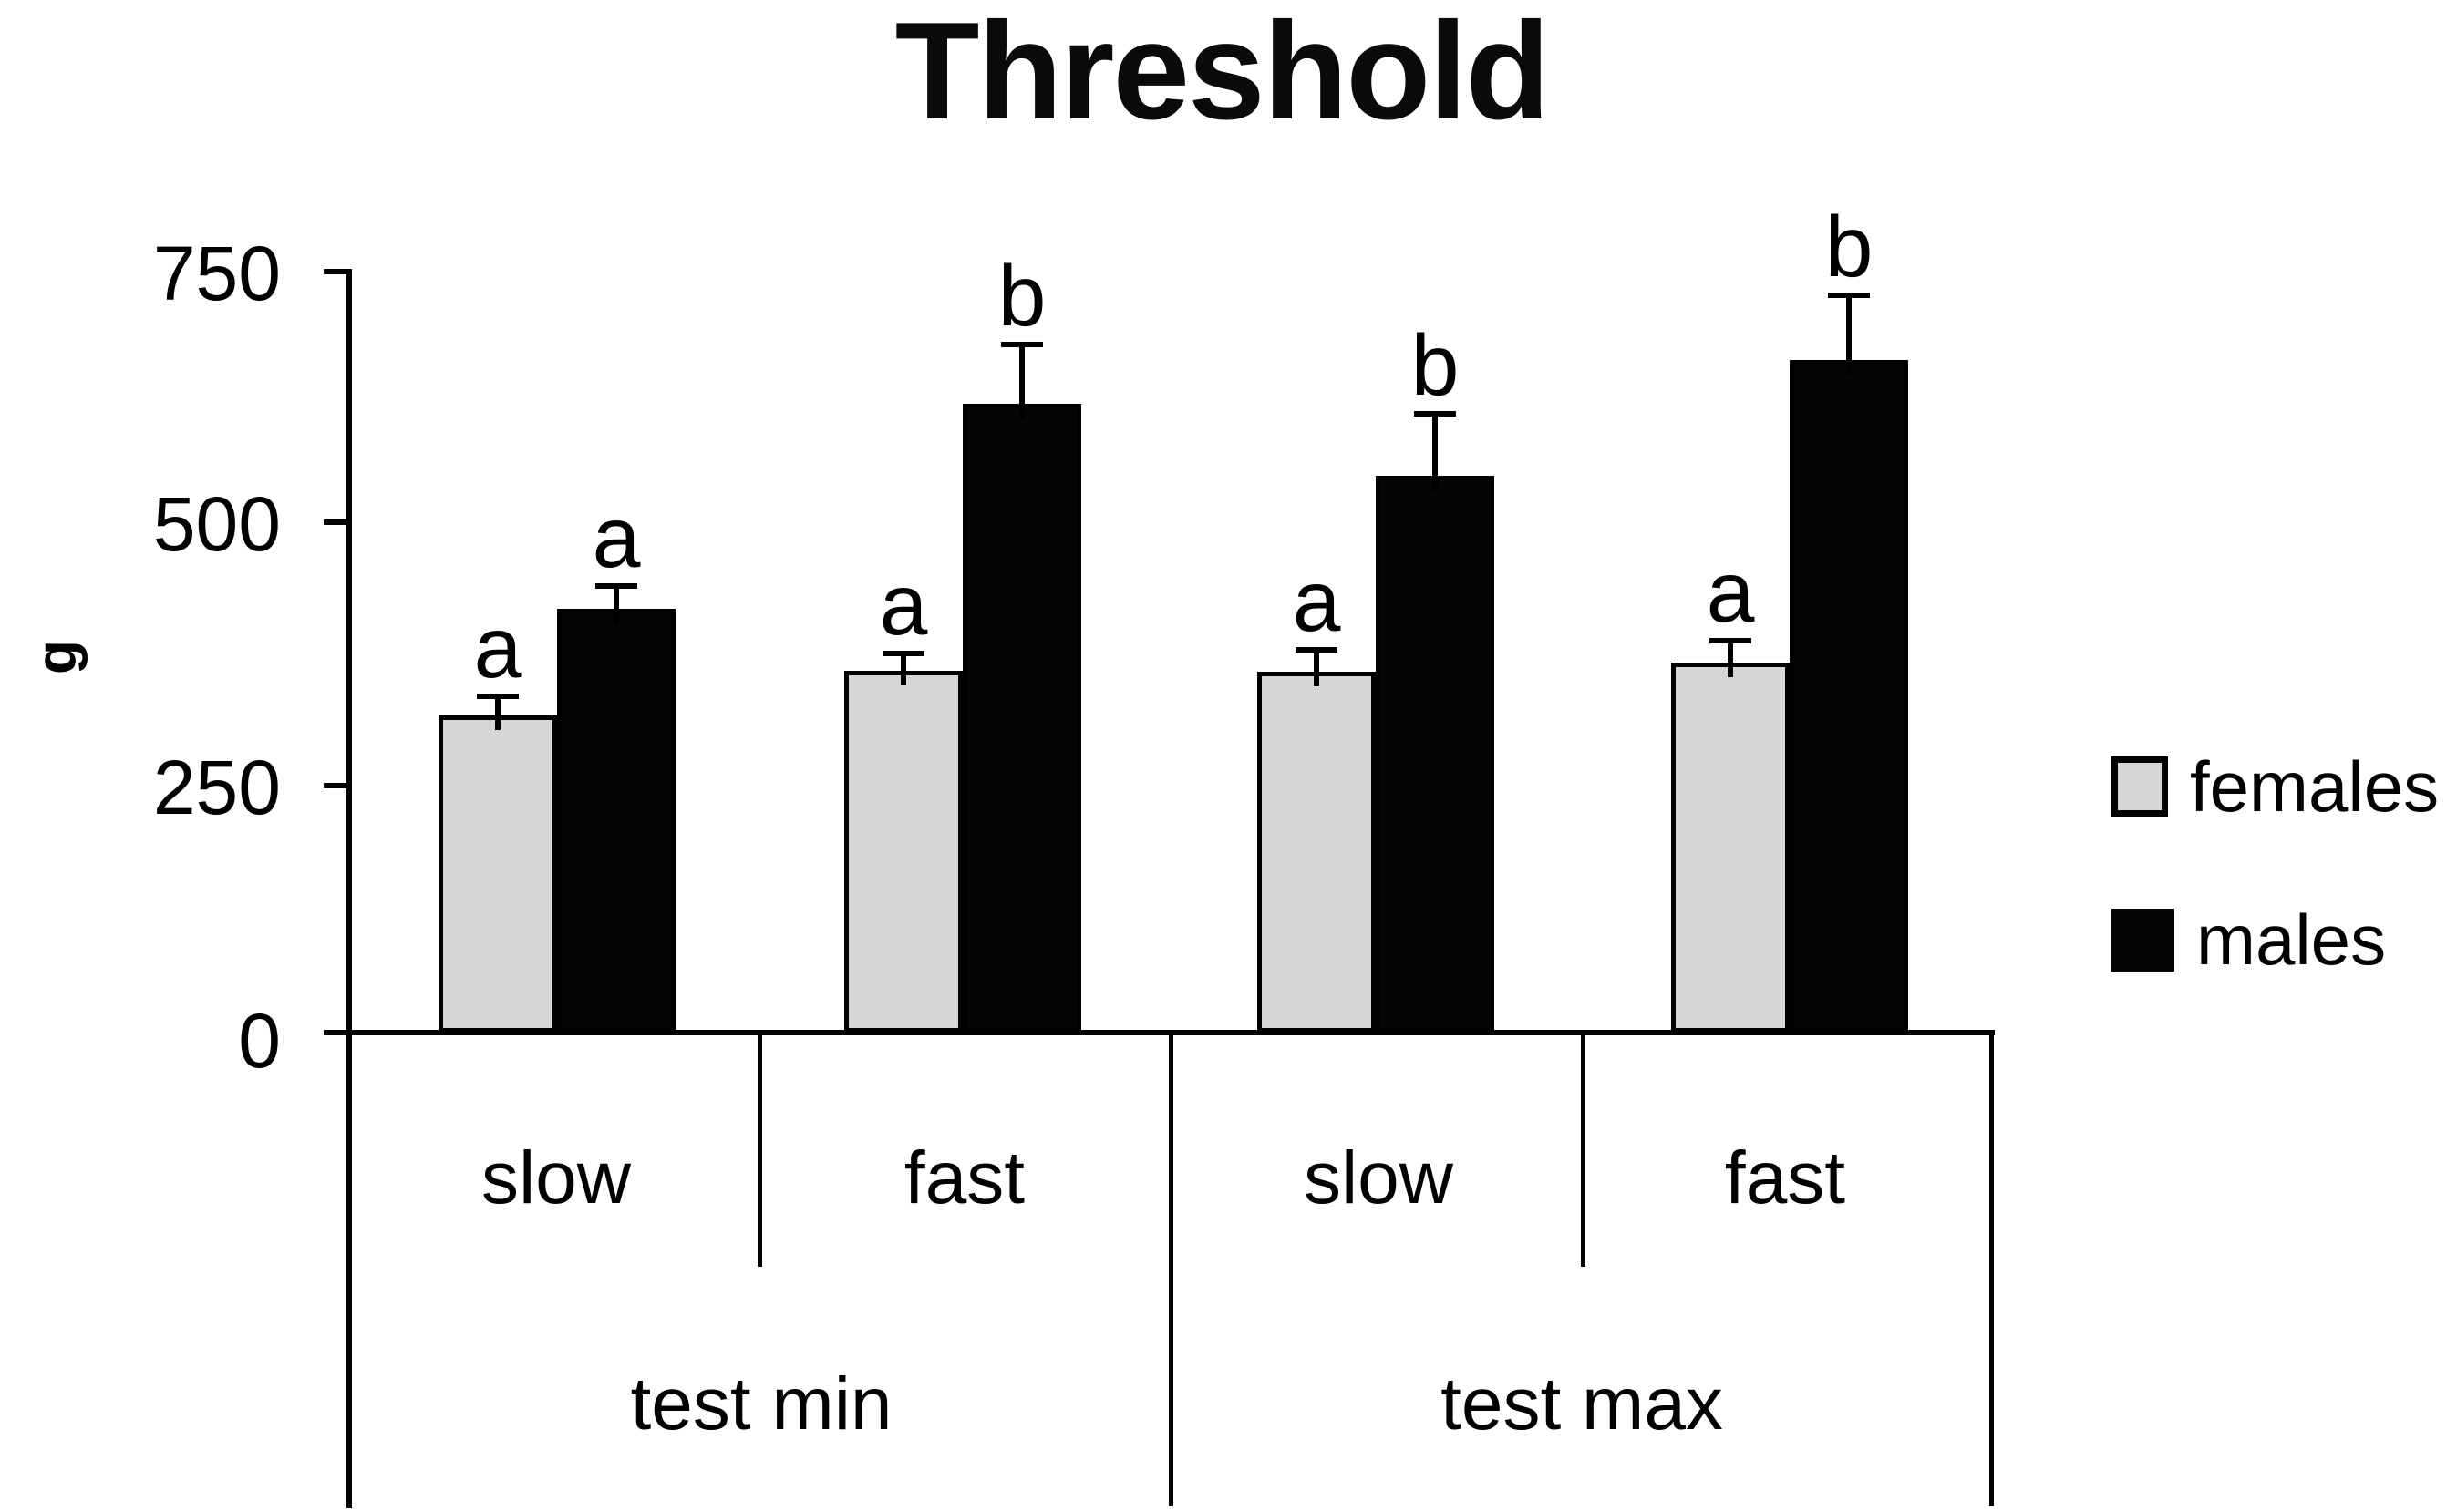 Image resolution: width=2457 pixels, height=1512 pixels. Describe the element at coordinates (1171, 1270) in the screenshot. I see `divider-testmin-testmax` at that location.